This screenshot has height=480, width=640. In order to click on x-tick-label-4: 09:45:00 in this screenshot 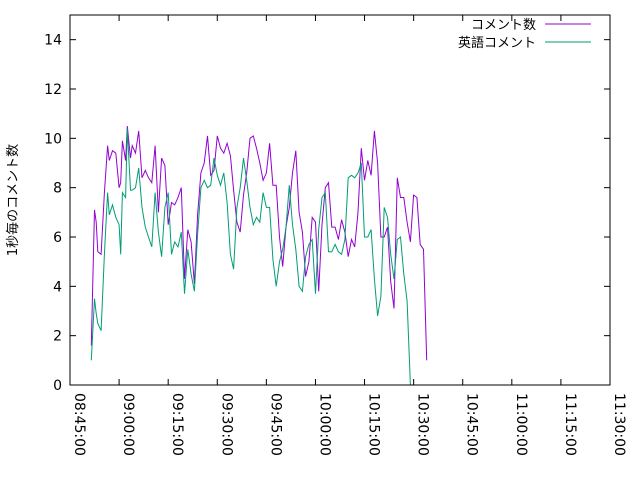, I will do `click(275, 424)`.